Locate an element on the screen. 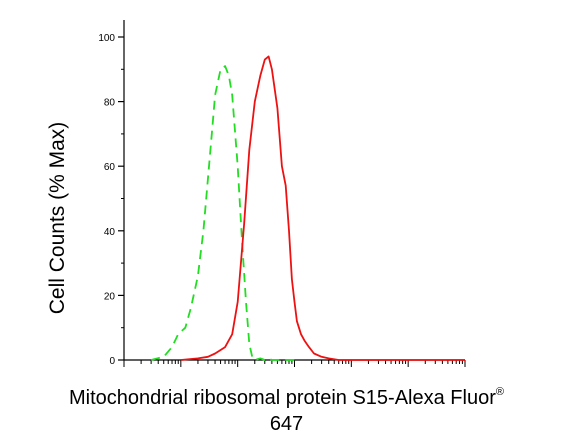  y-tick-label: 80 is located at coordinates (110, 103).